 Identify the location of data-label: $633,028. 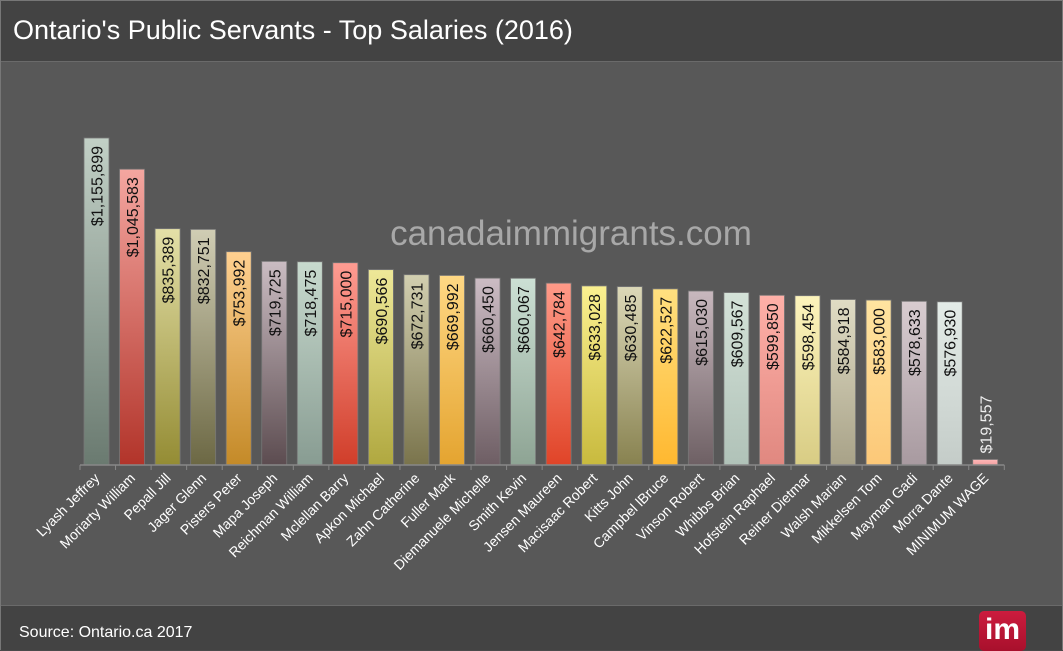
(595, 327).